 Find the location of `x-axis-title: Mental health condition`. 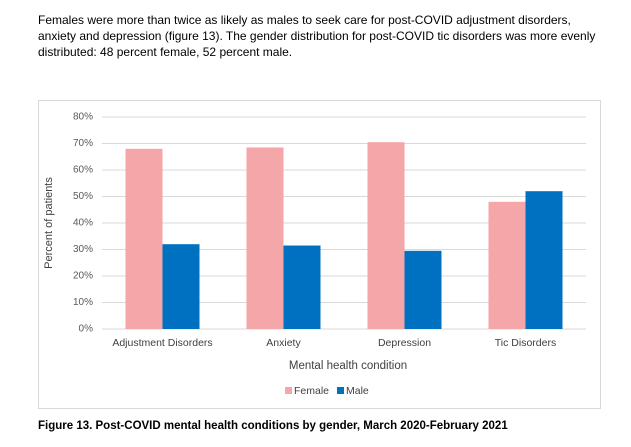

x-axis-title: Mental health condition is located at coordinates (348, 366).